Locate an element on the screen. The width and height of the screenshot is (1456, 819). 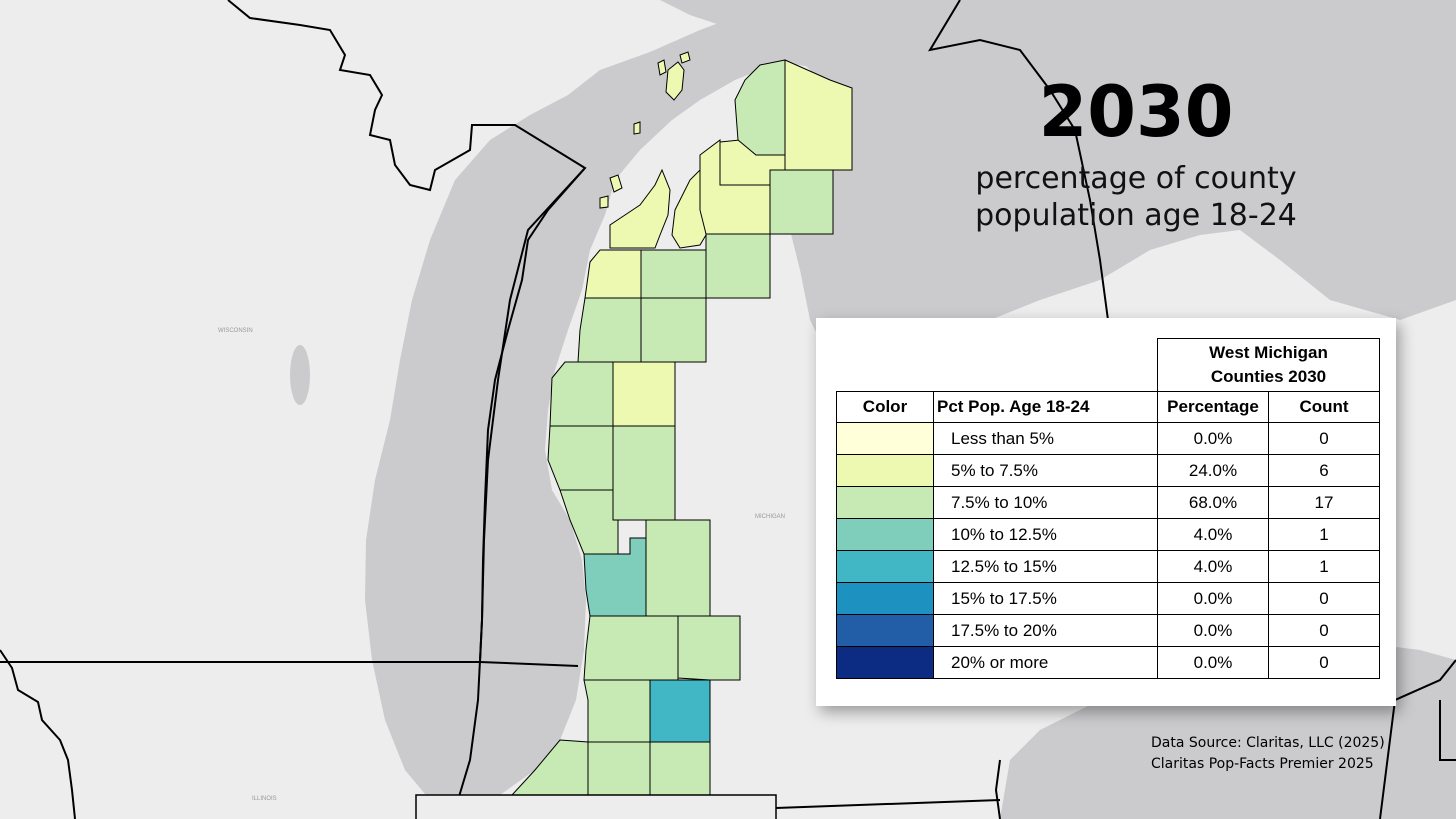
column-header-color: Color is located at coordinates (885, 407).